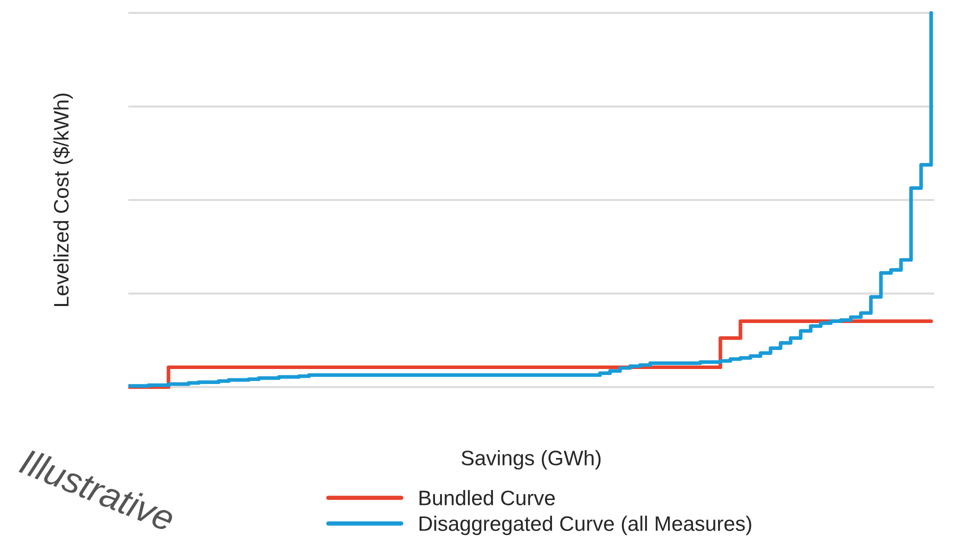 Image resolution: width=965 pixels, height=548 pixels. What do you see at coordinates (63, 200) in the screenshot?
I see `y-axis-title: Levelized Cost ($/kWh)` at bounding box center [63, 200].